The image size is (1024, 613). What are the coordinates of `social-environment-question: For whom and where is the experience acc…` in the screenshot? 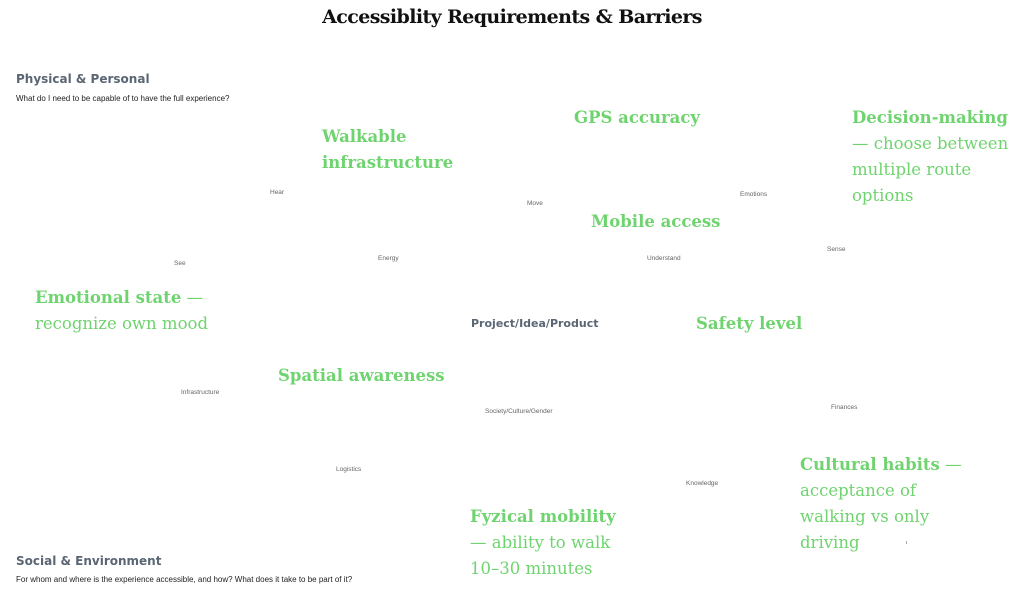 It's located at (184, 579).